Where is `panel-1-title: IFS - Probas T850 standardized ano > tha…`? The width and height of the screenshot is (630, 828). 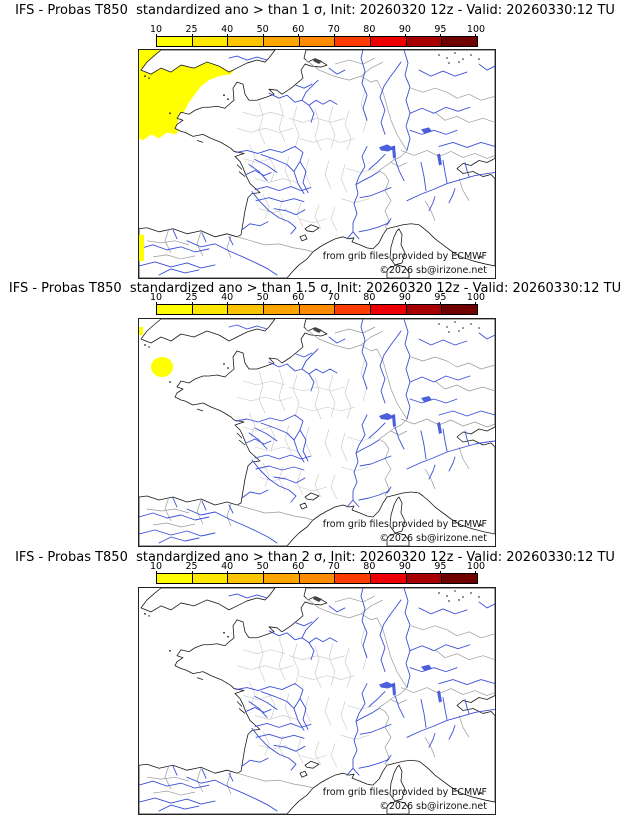
panel-1-title: IFS - Probas T850 standardized ano > tha… is located at coordinates (315, 10).